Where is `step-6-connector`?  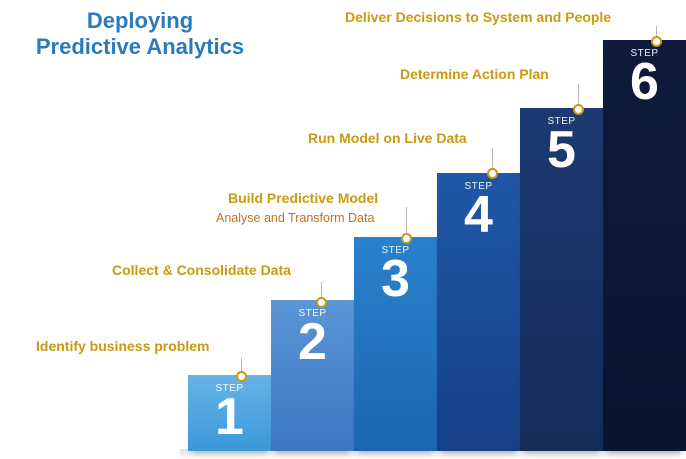 step-6-connector is located at coordinates (656, 33).